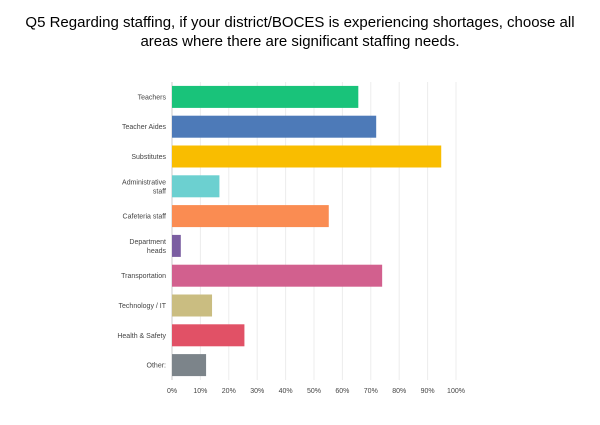 This screenshot has width=600, height=425. What do you see at coordinates (428, 391) in the screenshot?
I see `x-tick-label: 90%` at bounding box center [428, 391].